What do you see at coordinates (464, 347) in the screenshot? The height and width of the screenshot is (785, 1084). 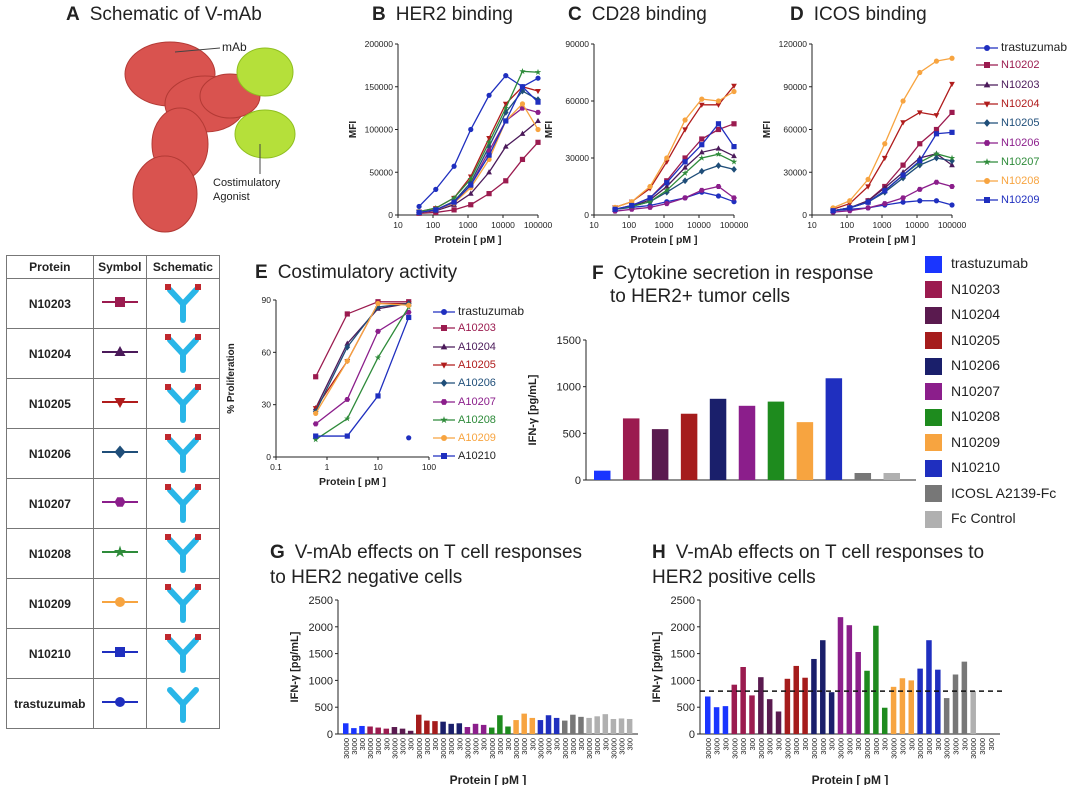 I see `legend-item-A10204: A10204` at bounding box center [464, 347].